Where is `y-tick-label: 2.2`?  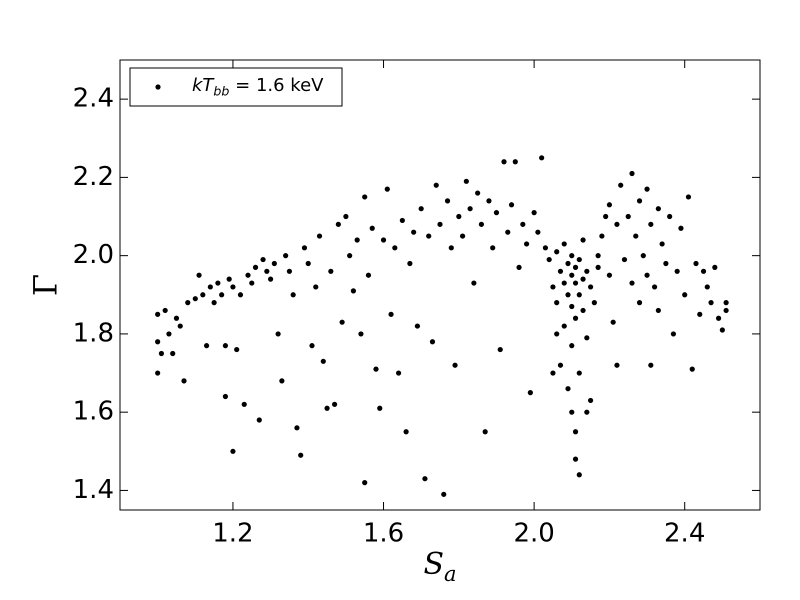 y-tick-label: 2.2 is located at coordinates (93, 177).